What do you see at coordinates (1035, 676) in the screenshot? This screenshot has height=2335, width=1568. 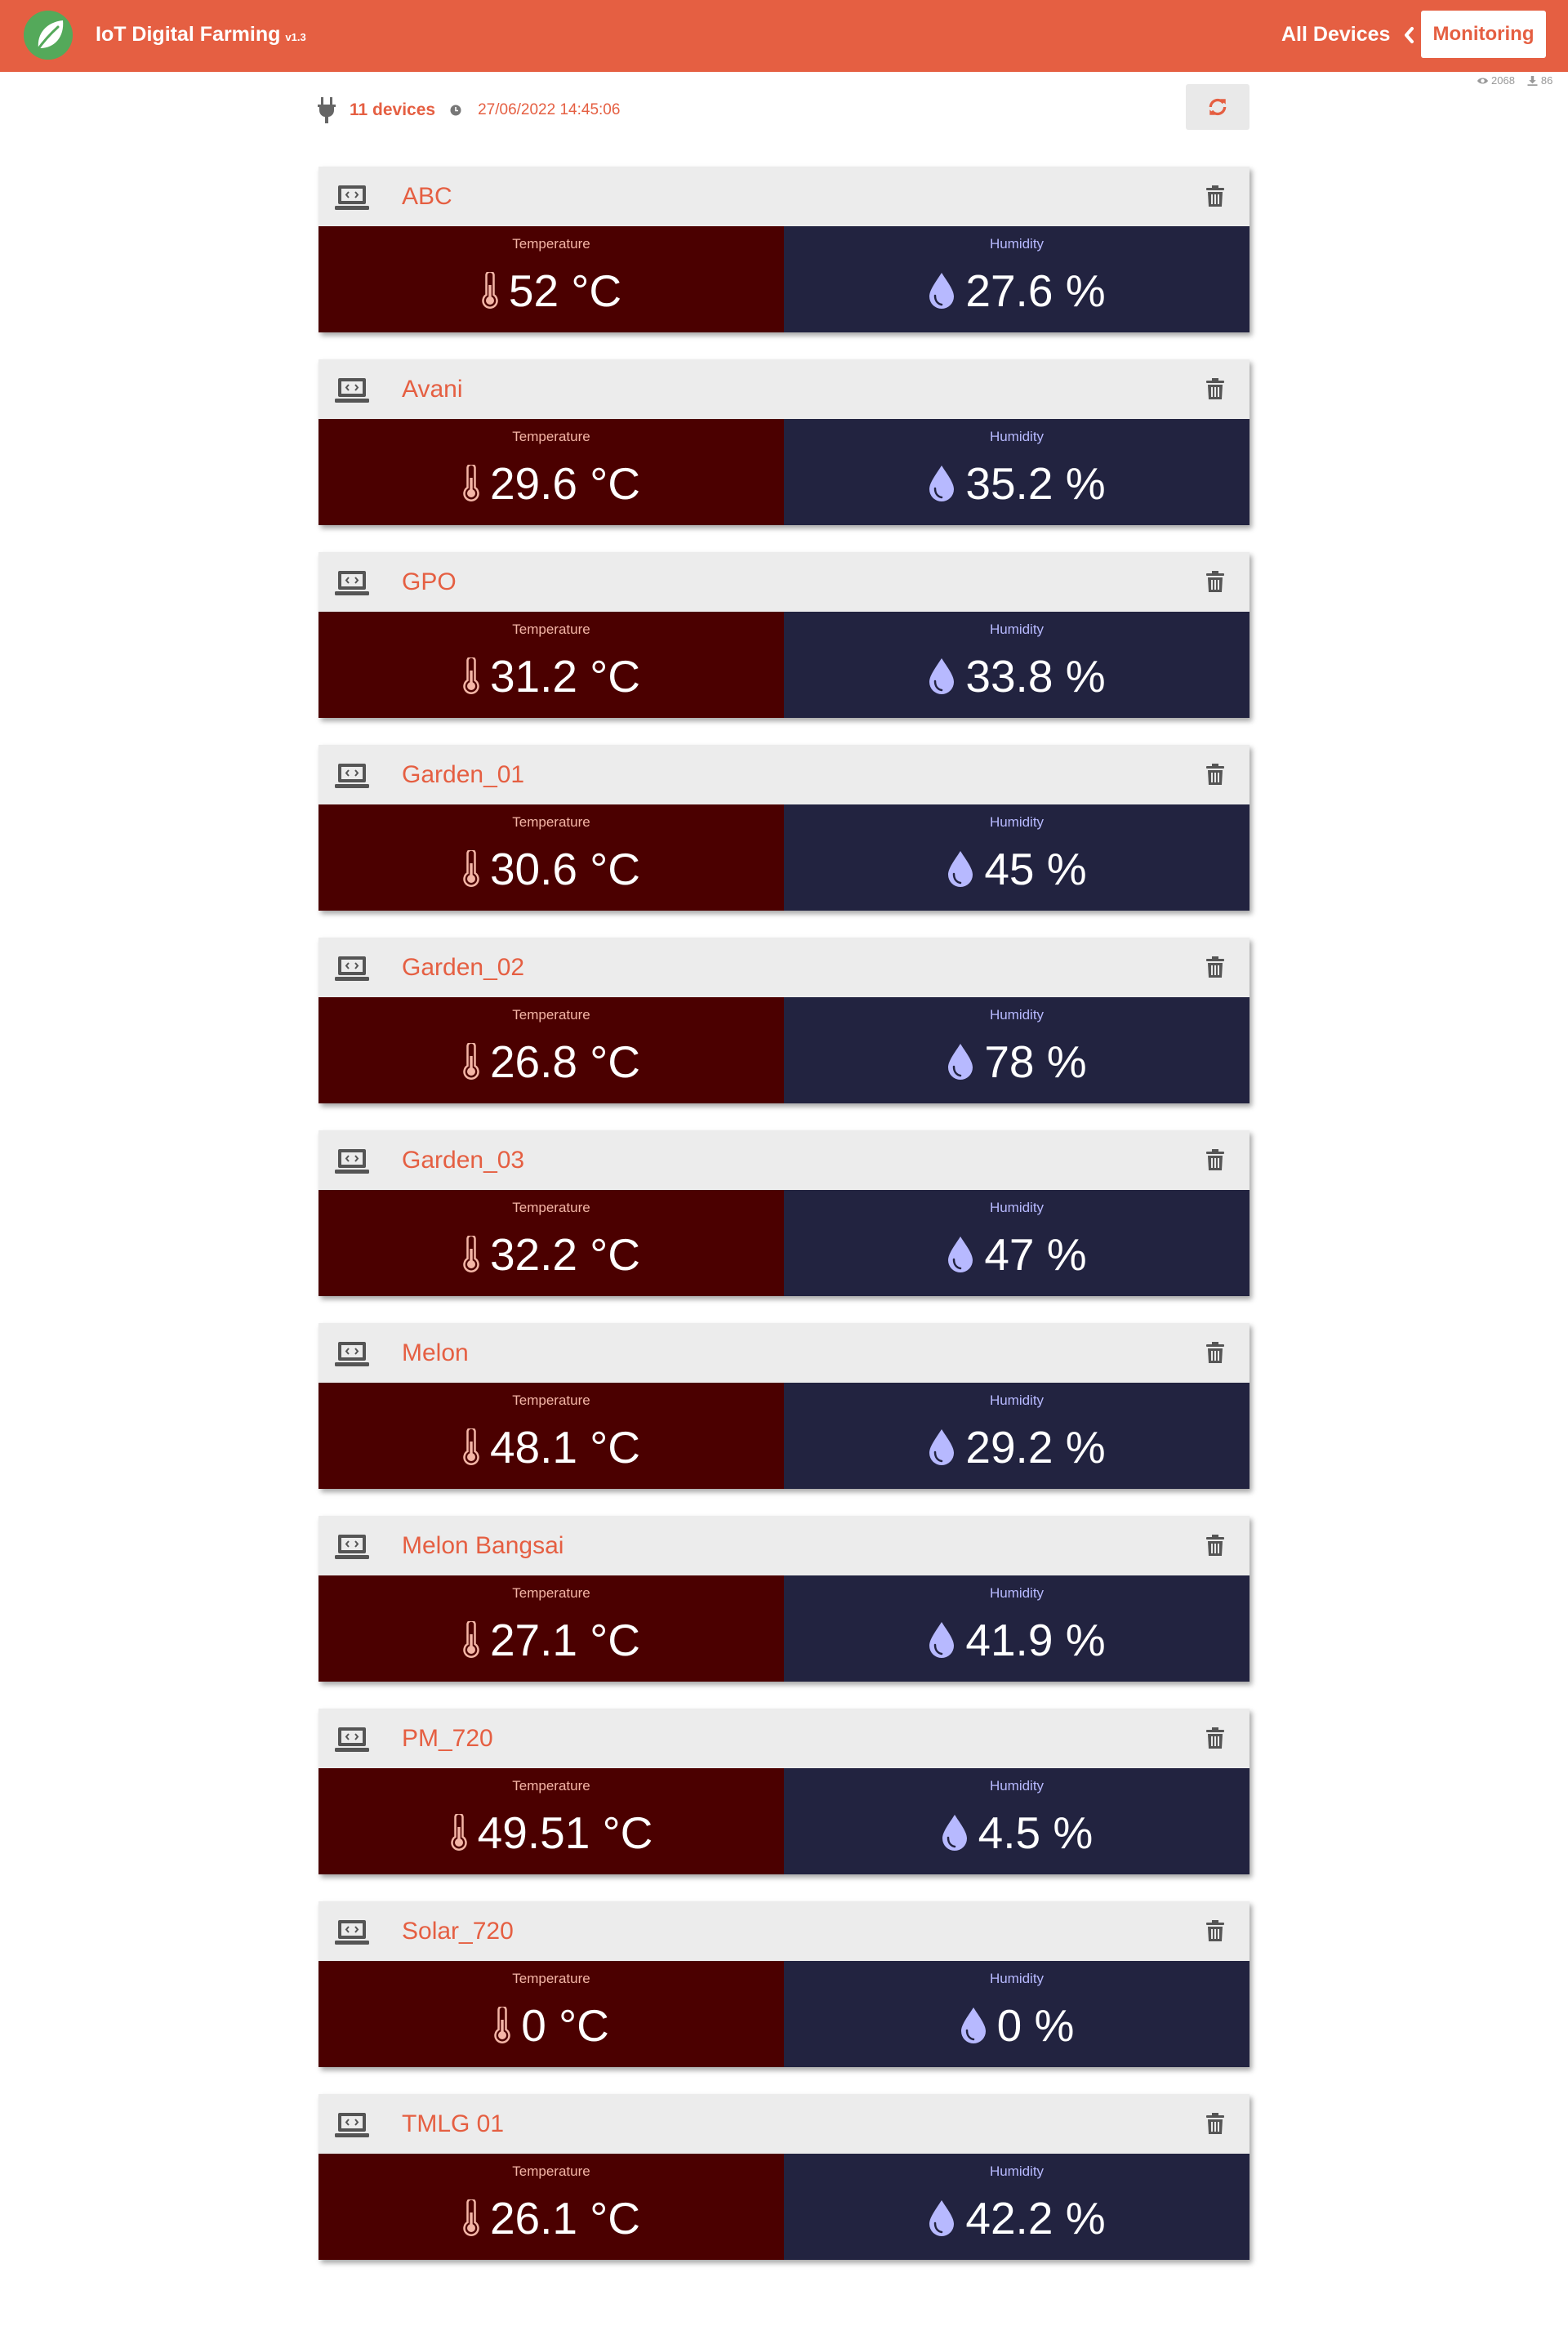 I see `humidity-value: 33.8 %` at bounding box center [1035, 676].